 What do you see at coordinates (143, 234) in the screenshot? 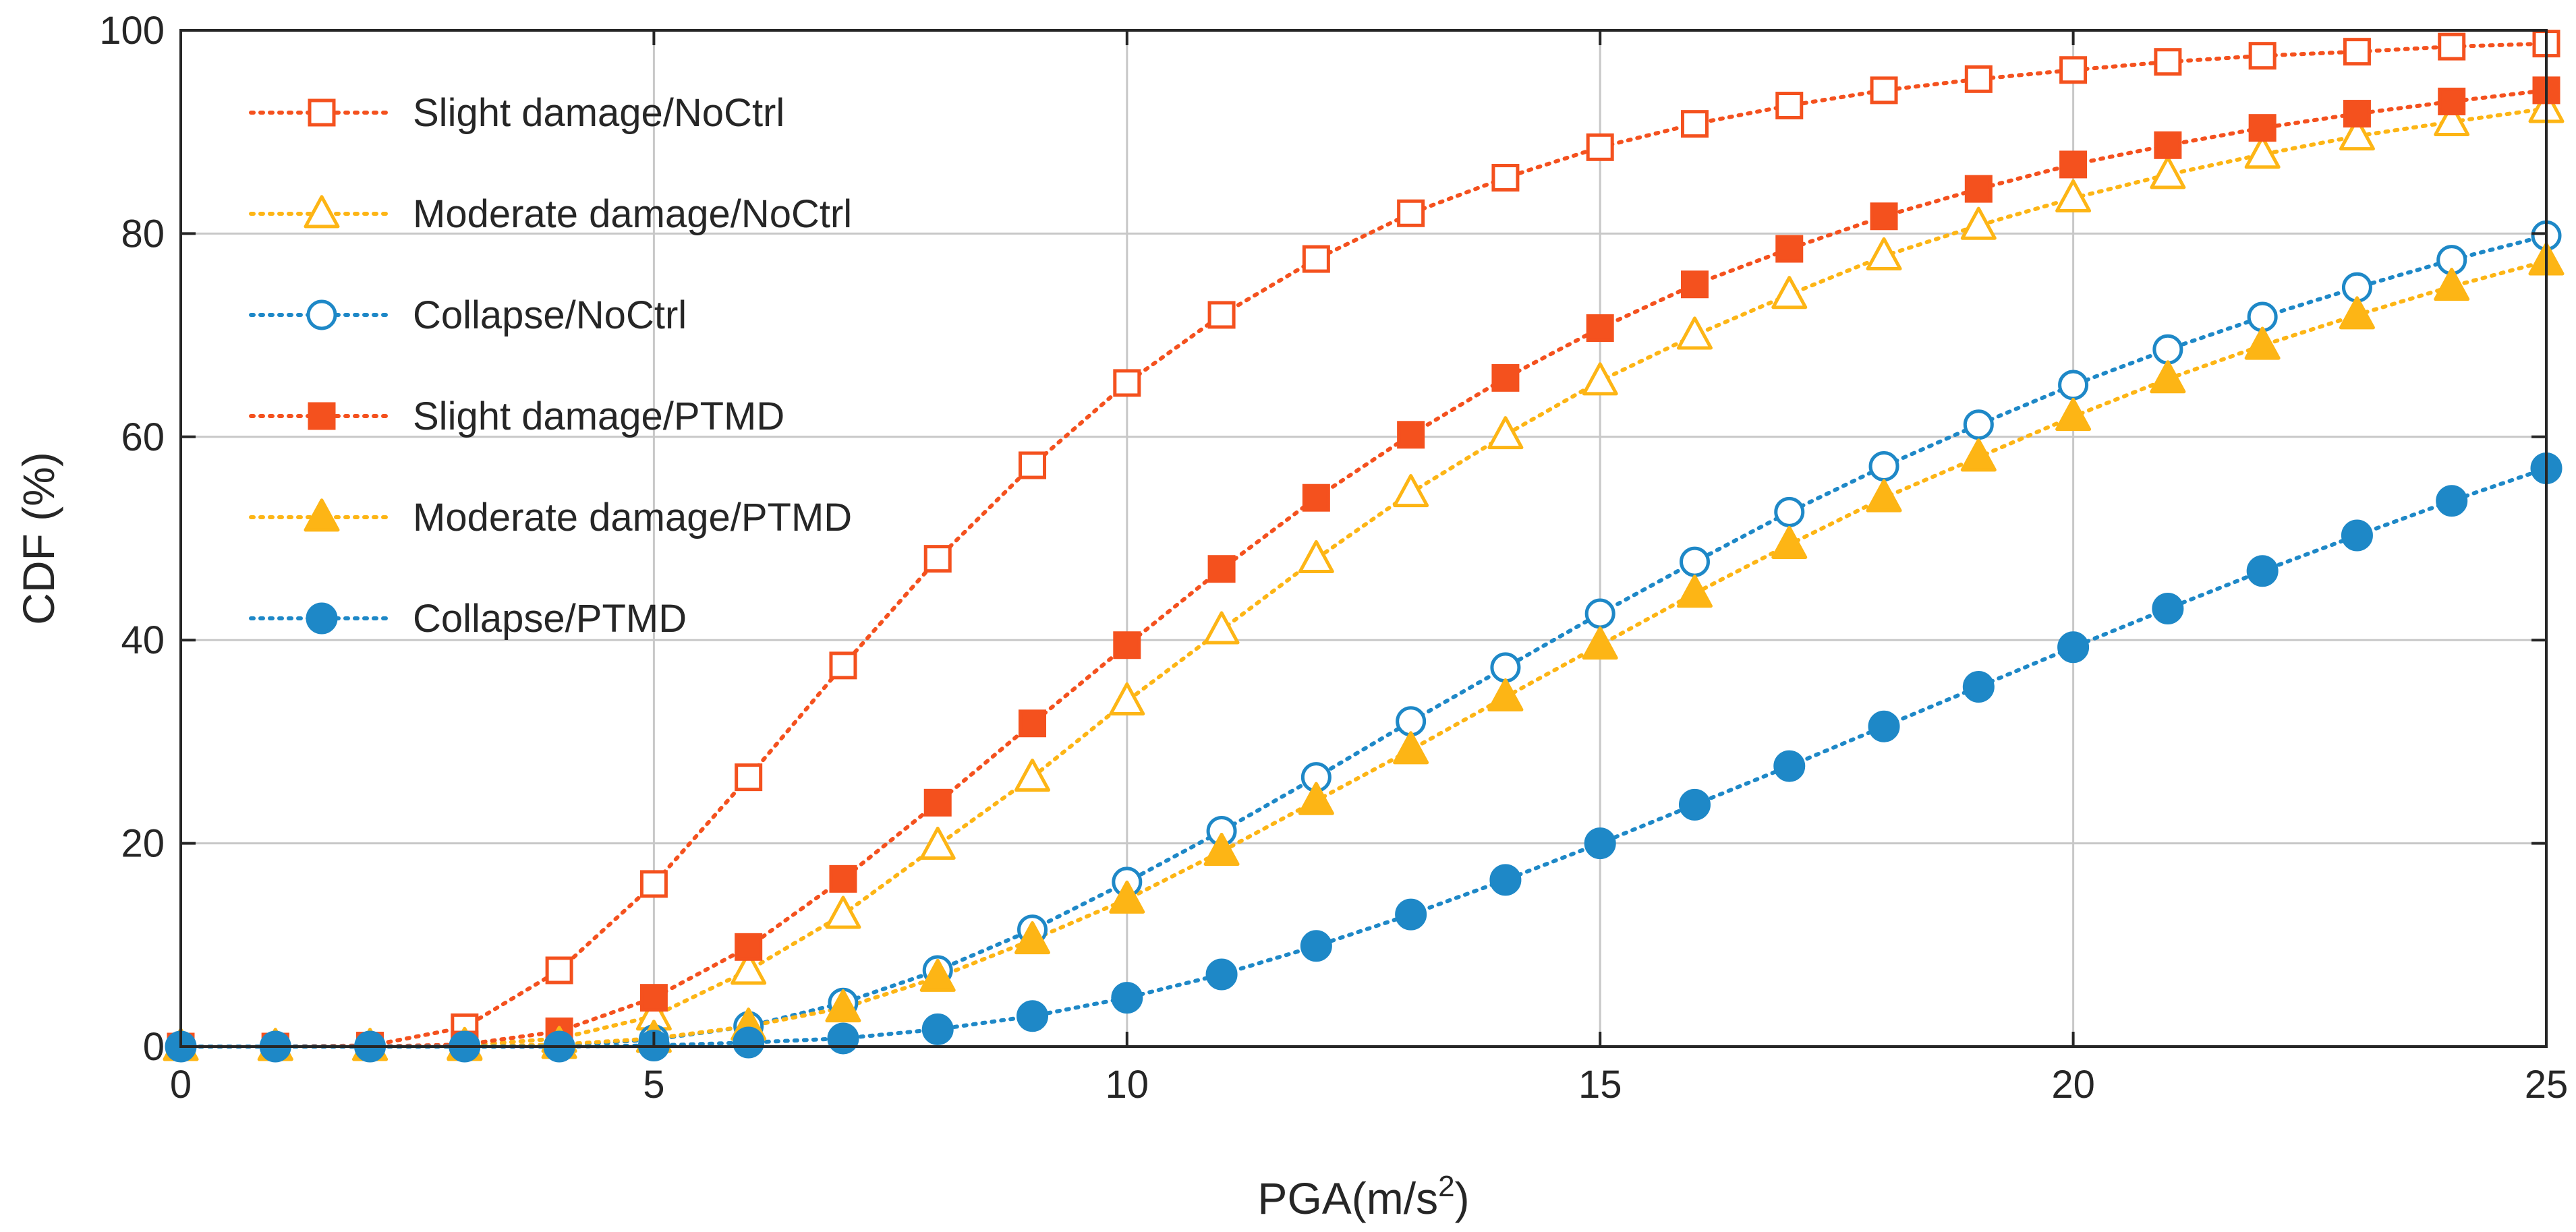
I see `y-tick-label: 80` at bounding box center [143, 234].